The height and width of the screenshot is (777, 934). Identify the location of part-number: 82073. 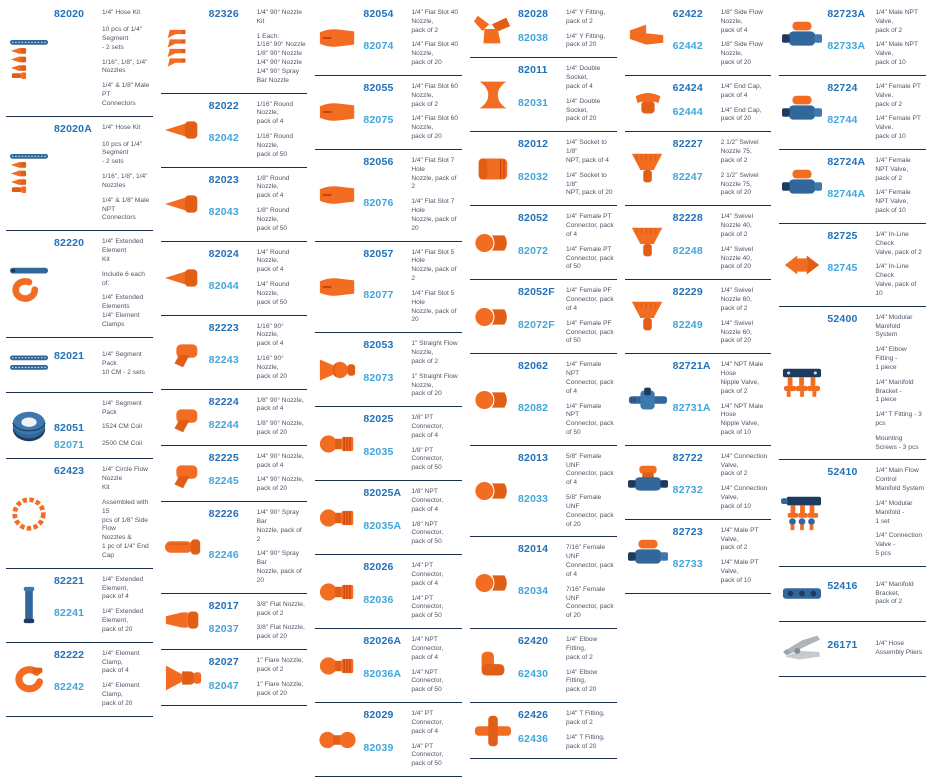
(378, 377).